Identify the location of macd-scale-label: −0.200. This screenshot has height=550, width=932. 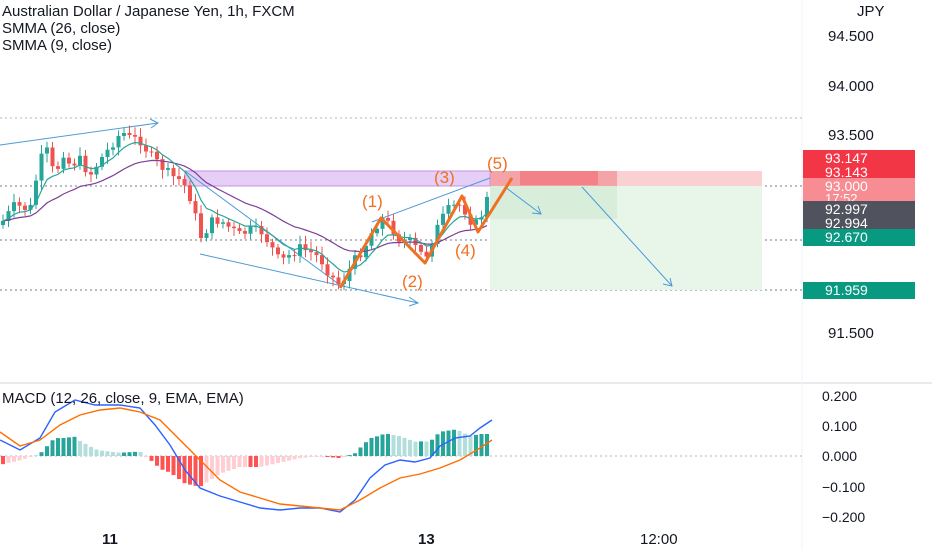
(844, 517).